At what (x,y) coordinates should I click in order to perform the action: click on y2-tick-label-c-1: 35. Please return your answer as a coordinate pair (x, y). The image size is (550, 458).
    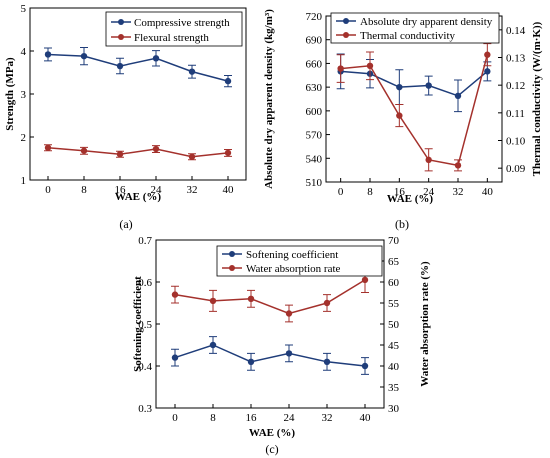
    Looking at the image, I should click on (394, 388).